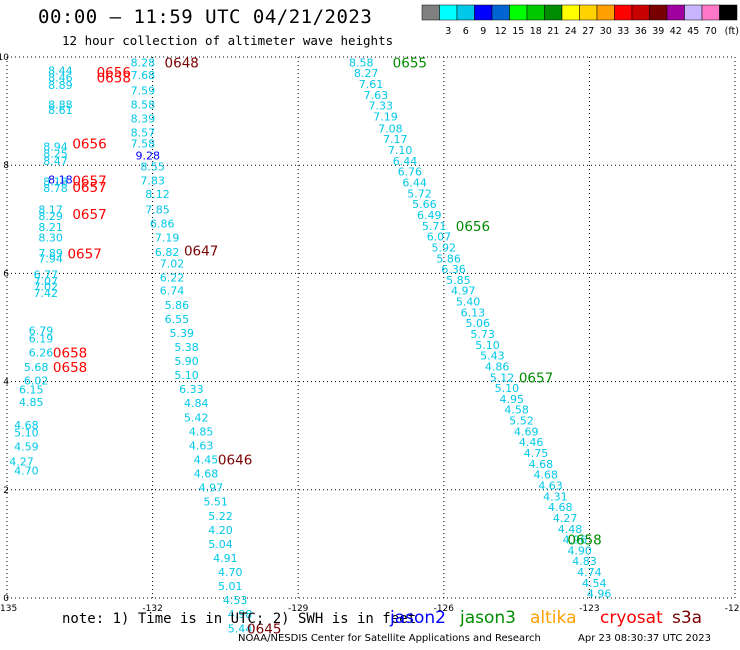 This screenshot has height=650, width=740. Describe the element at coordinates (492, 356) in the screenshot. I see `swh-value: 5.43` at that location.